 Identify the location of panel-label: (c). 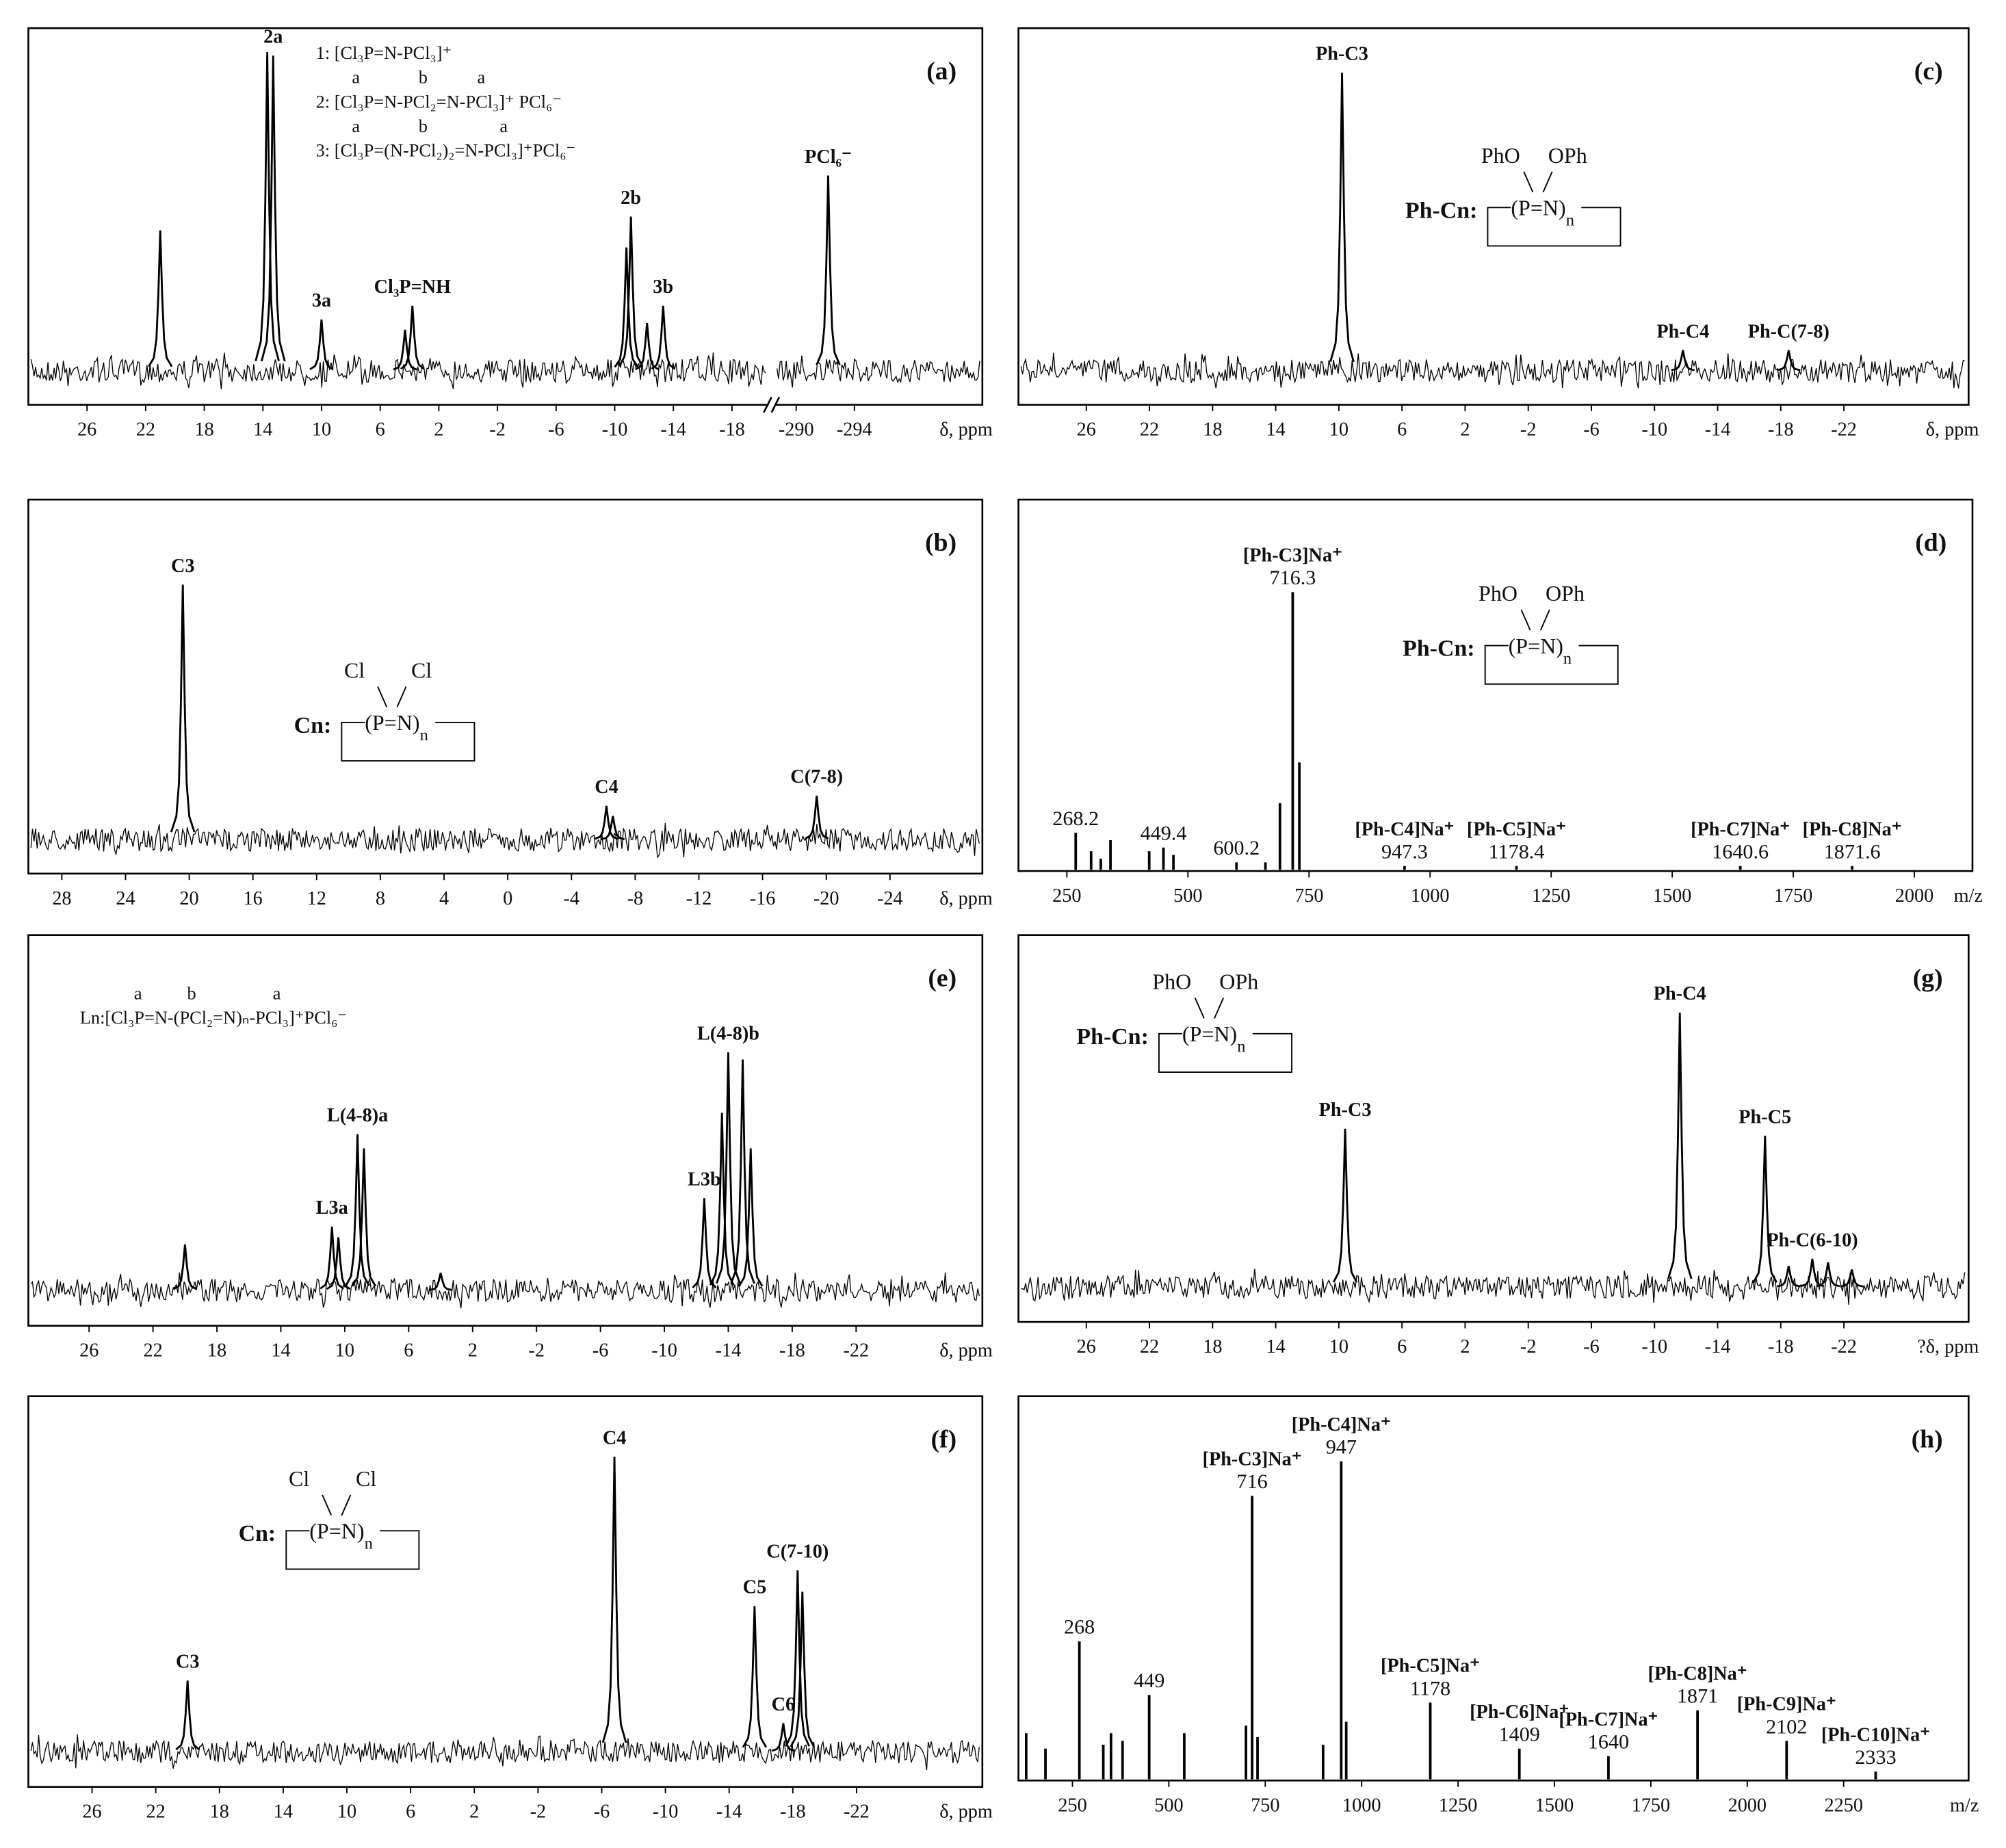
(1928, 71).